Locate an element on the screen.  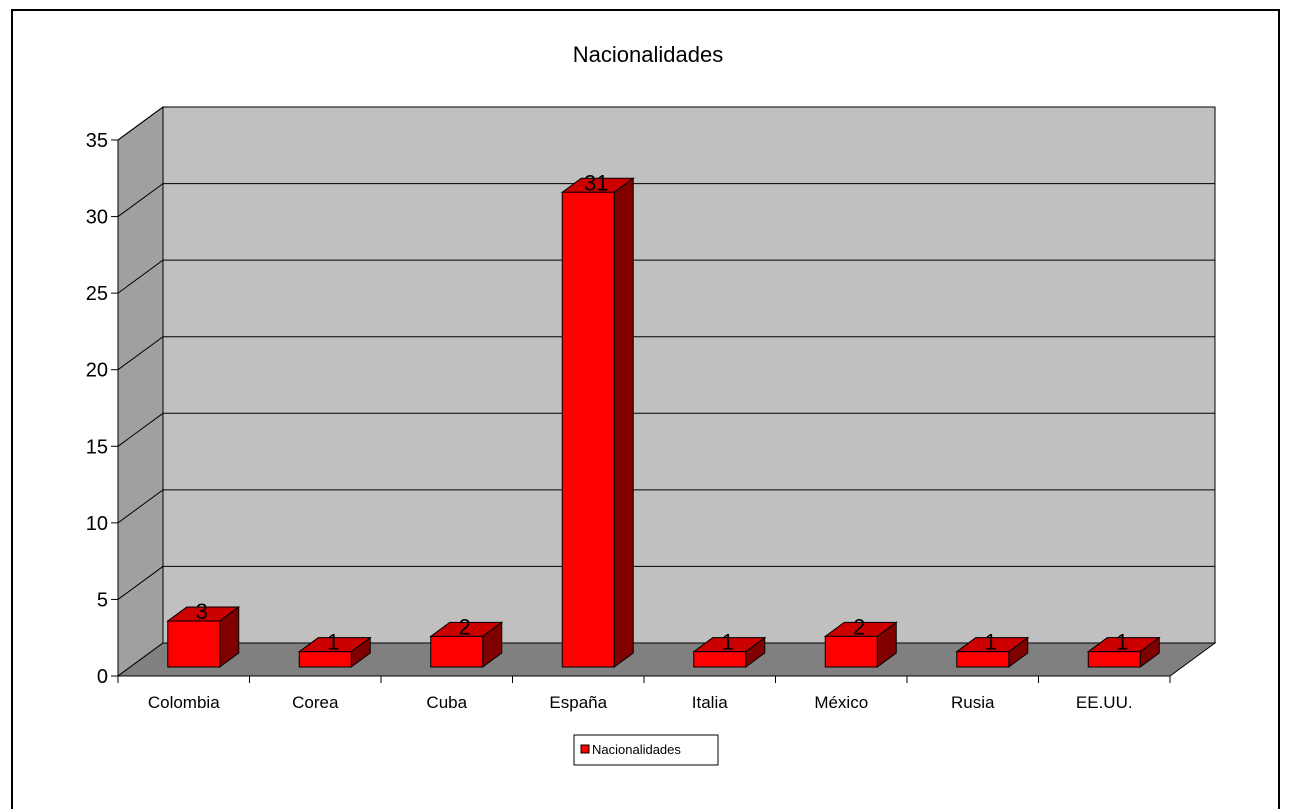
category-label: Rusia is located at coordinates (973, 702).